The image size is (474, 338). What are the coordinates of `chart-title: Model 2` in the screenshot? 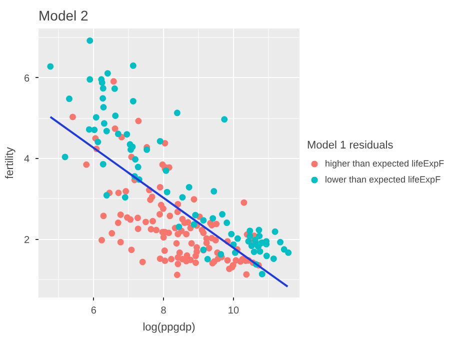 It's located at (63, 16).